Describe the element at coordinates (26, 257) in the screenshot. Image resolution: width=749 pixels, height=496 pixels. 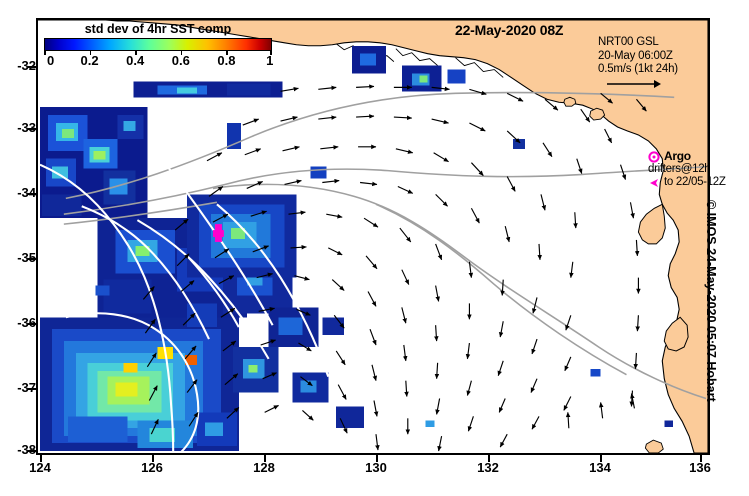
I see `y-tick-label-3: -35` at that location.